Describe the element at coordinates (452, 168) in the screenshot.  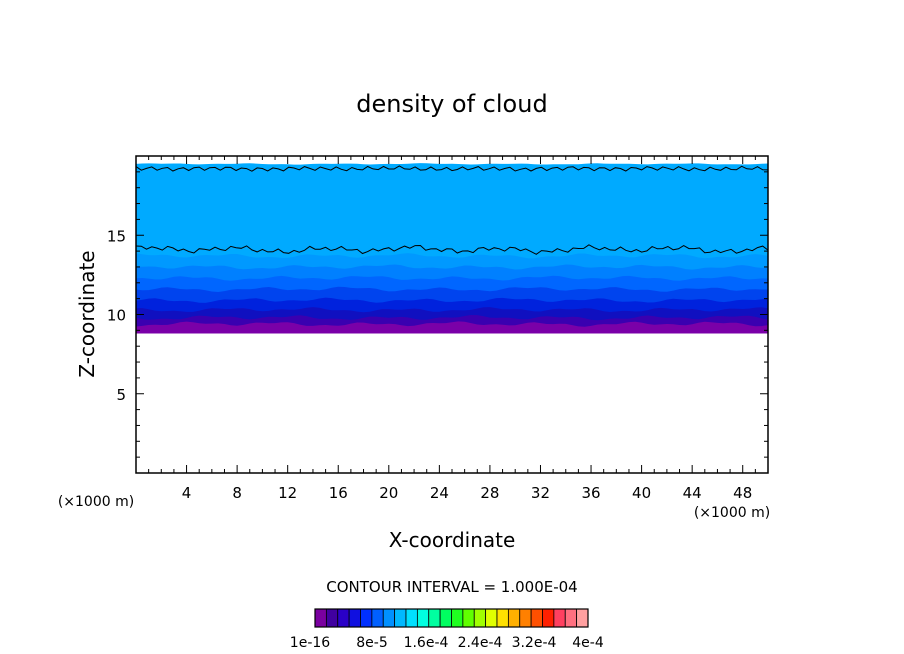
I see `contour-line-upper` at that location.